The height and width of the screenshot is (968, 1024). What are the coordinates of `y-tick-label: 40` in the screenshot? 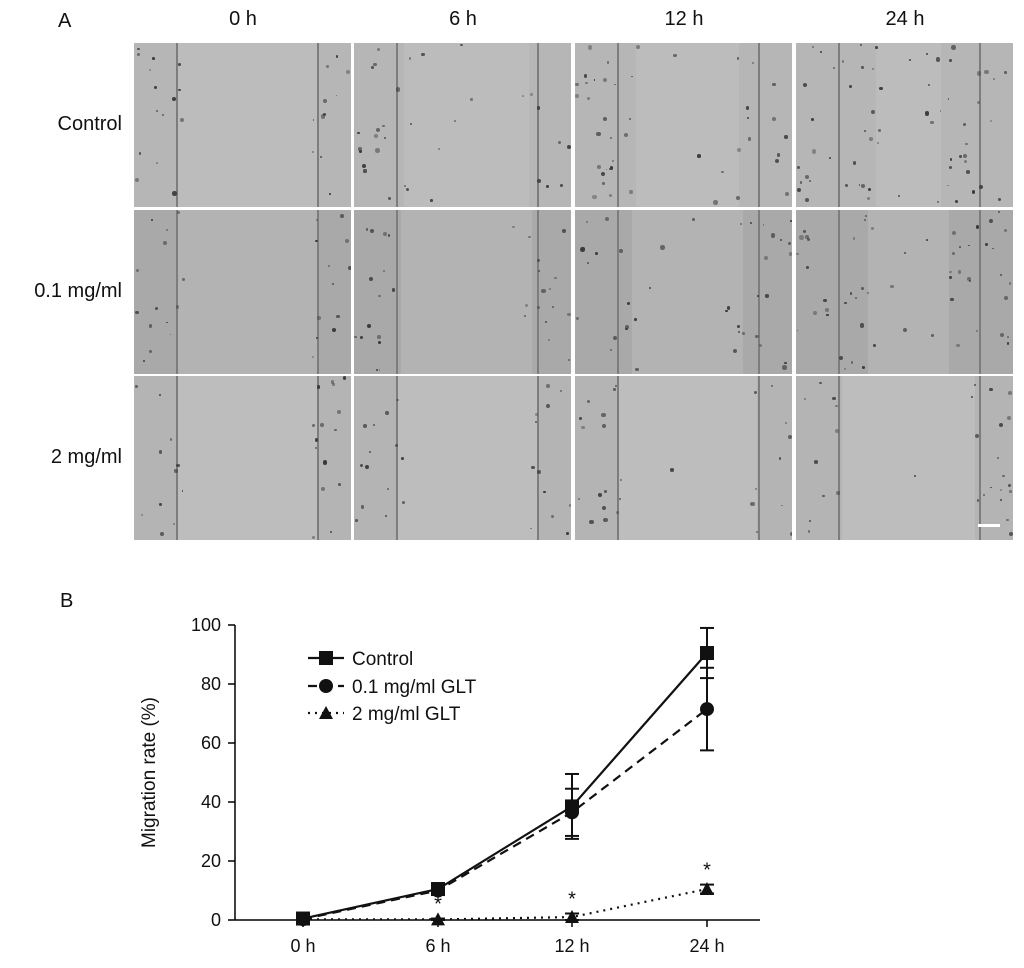 It's located at (211, 802).